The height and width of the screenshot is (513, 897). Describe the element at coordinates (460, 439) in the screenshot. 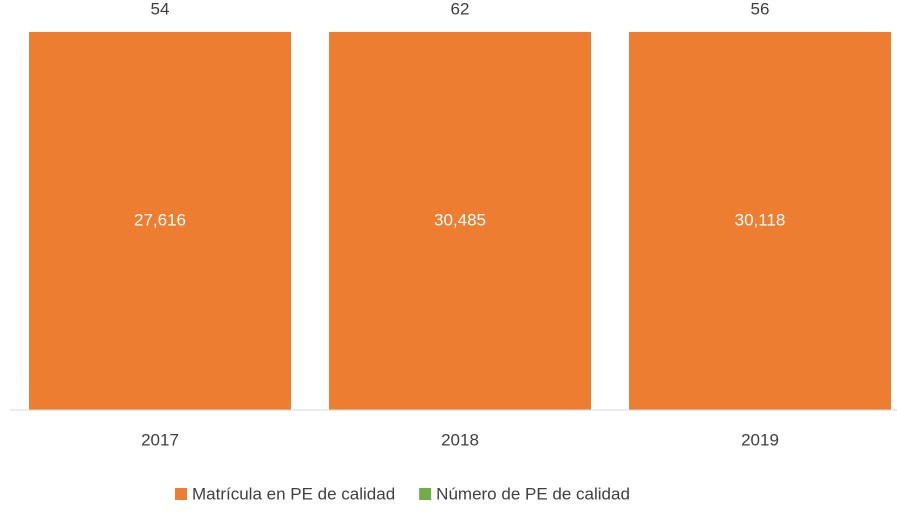

I see `x-tick-label: 2018` at that location.